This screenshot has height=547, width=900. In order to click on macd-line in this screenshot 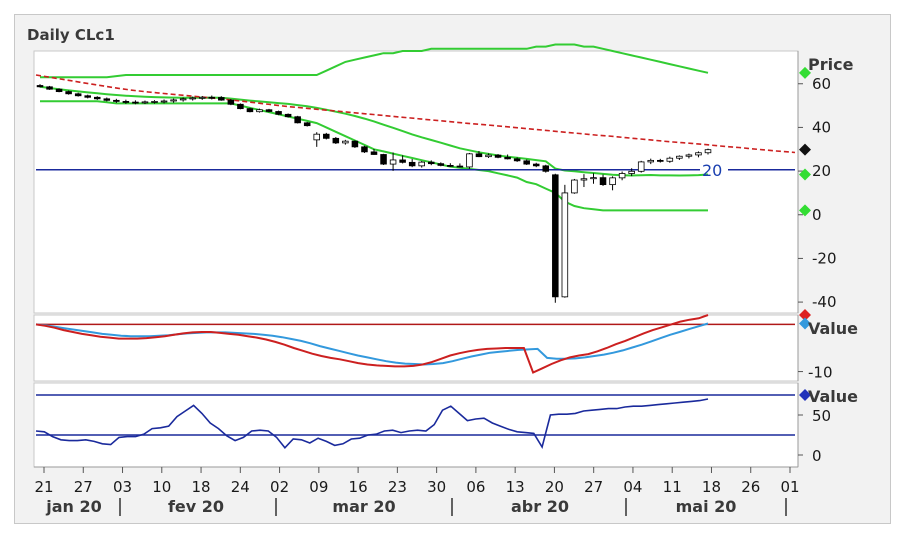, I will do `click(372, 344)`.